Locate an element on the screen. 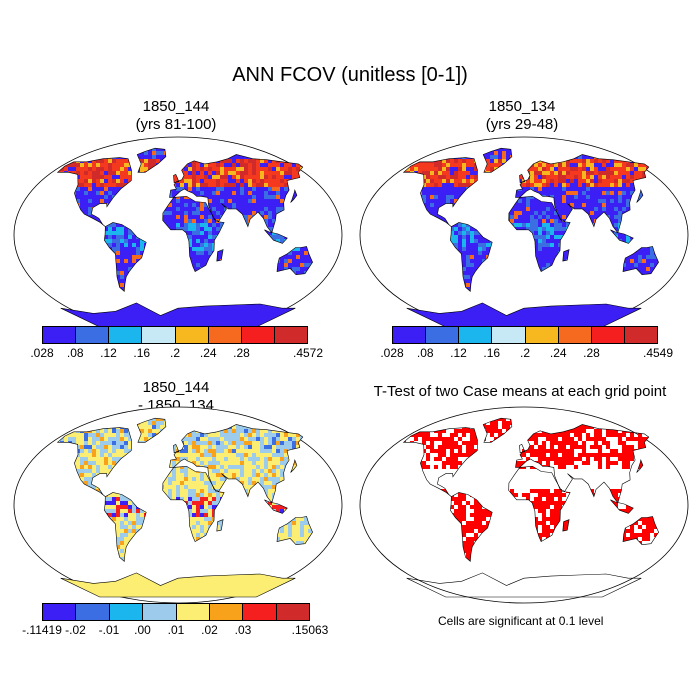 This screenshot has height=700, width=700. colorbar-tick-label: -.11419 is located at coordinates (42, 630).